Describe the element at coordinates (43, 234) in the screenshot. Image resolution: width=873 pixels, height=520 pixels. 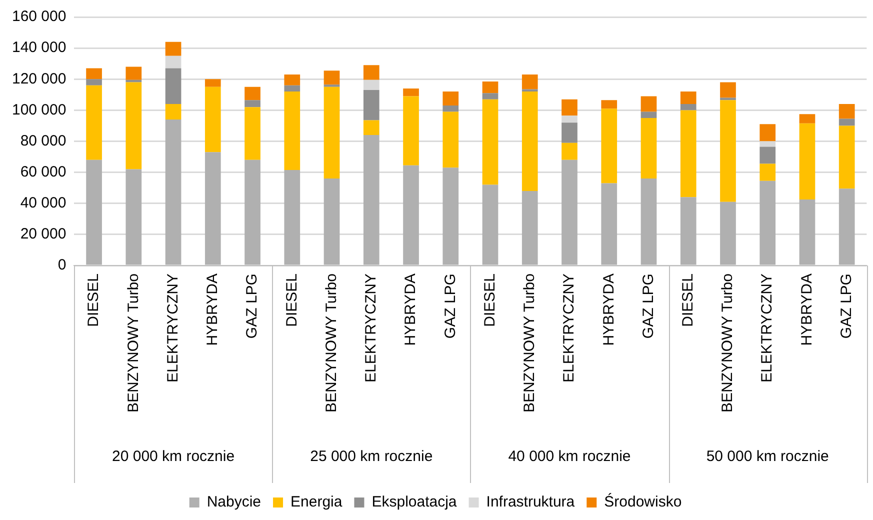
I see `y-tick-label: 20 000` at that location.